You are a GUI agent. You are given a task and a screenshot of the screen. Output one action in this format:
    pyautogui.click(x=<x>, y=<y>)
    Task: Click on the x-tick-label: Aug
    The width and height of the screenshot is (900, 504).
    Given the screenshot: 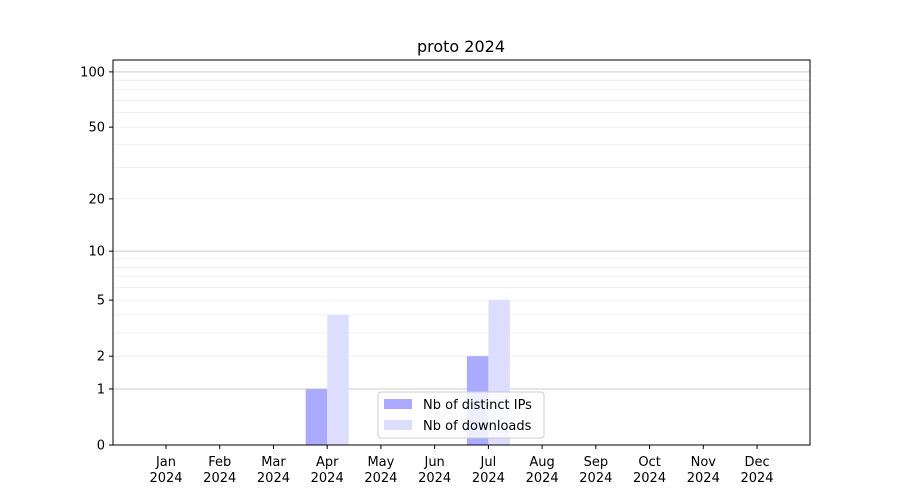 What is the action you would take?
    pyautogui.click(x=541, y=462)
    